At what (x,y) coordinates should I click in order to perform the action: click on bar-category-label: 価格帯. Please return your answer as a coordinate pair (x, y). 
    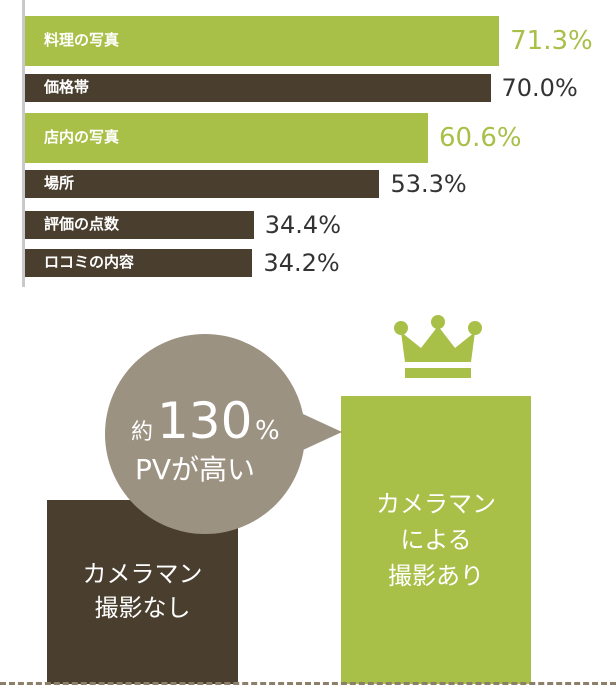
    Looking at the image, I should click on (67, 87).